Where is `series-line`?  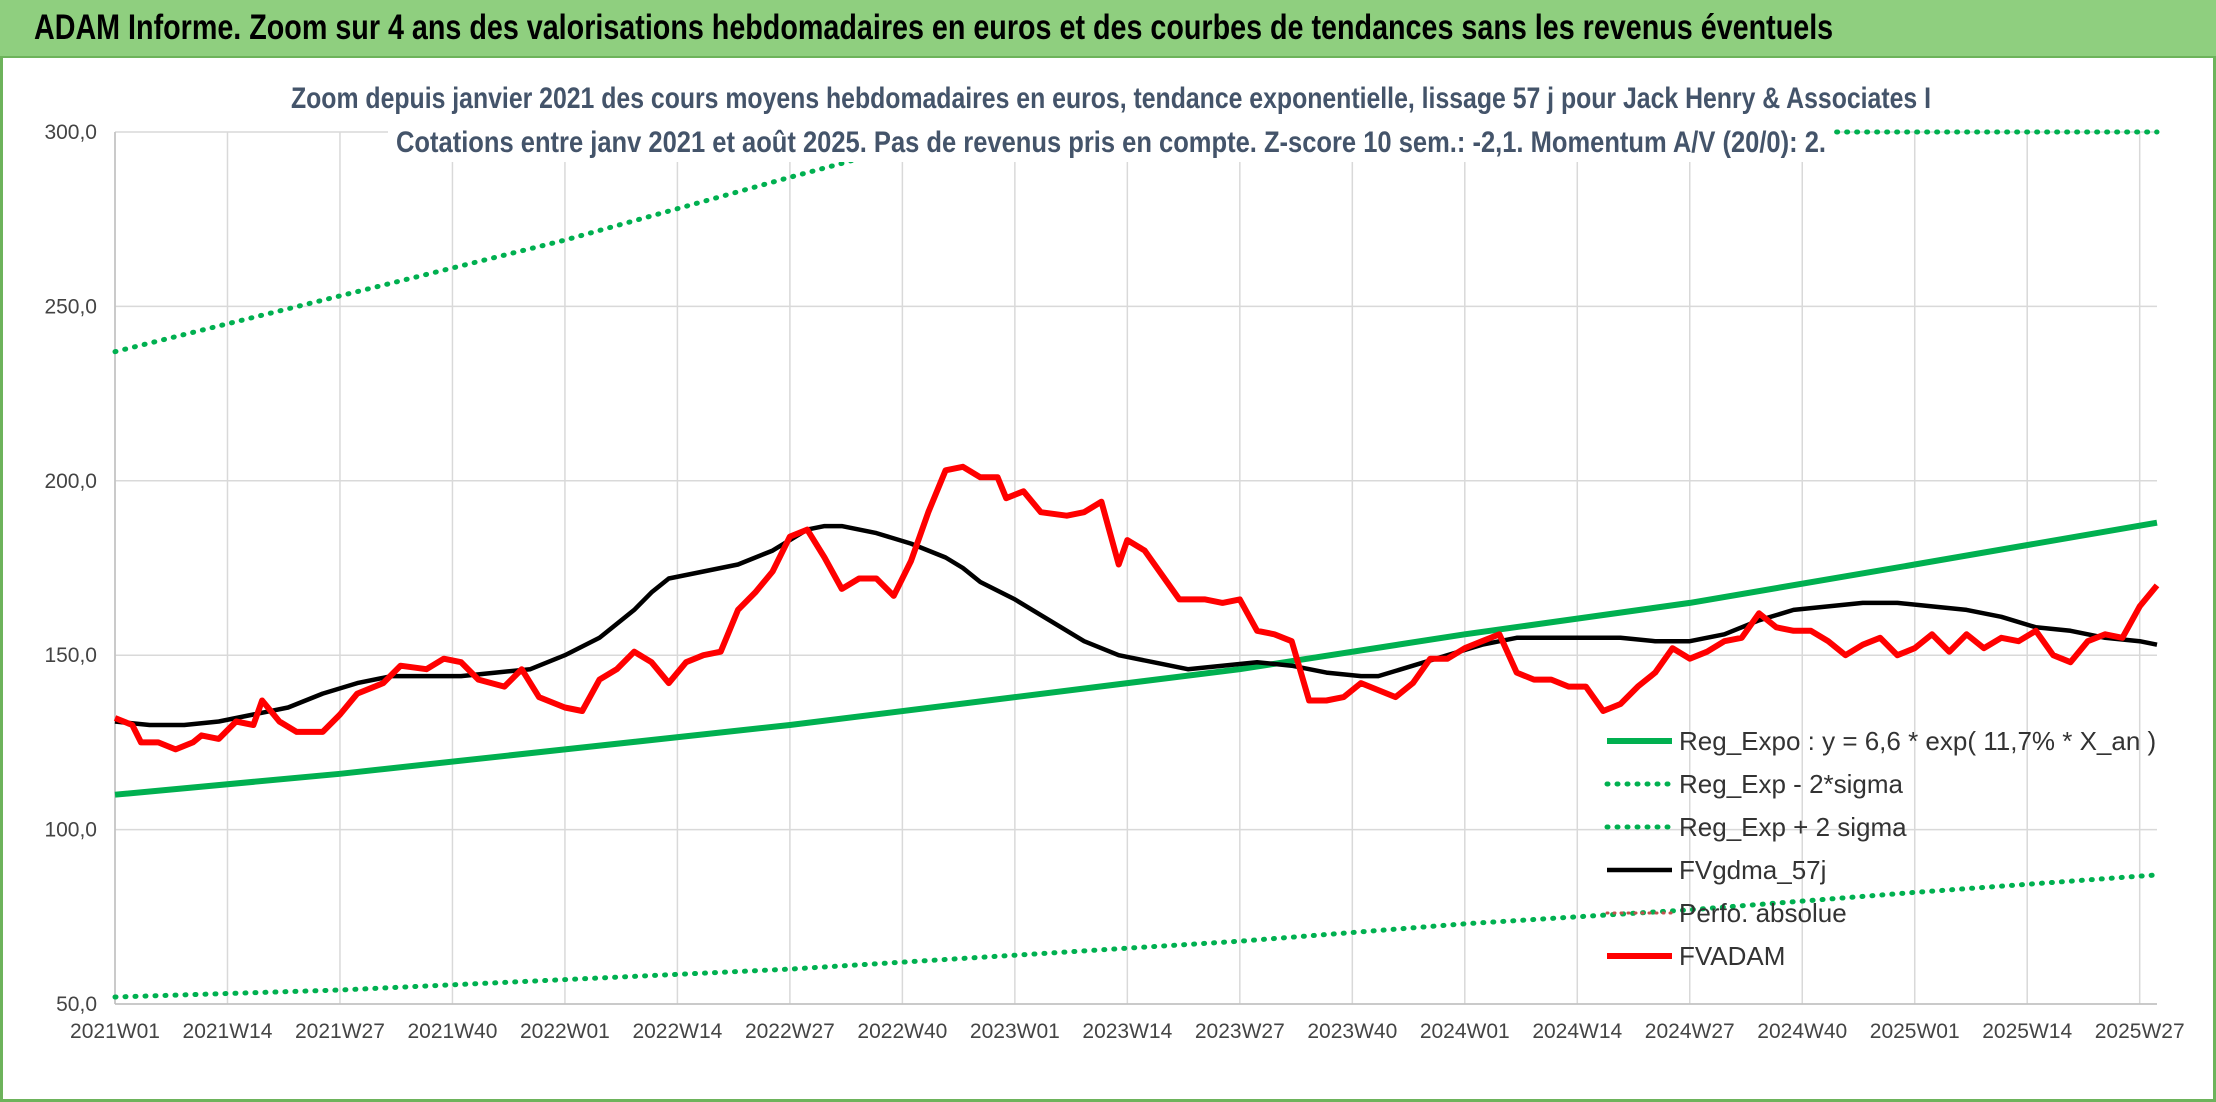
series-line is located at coordinates (1136, 936).